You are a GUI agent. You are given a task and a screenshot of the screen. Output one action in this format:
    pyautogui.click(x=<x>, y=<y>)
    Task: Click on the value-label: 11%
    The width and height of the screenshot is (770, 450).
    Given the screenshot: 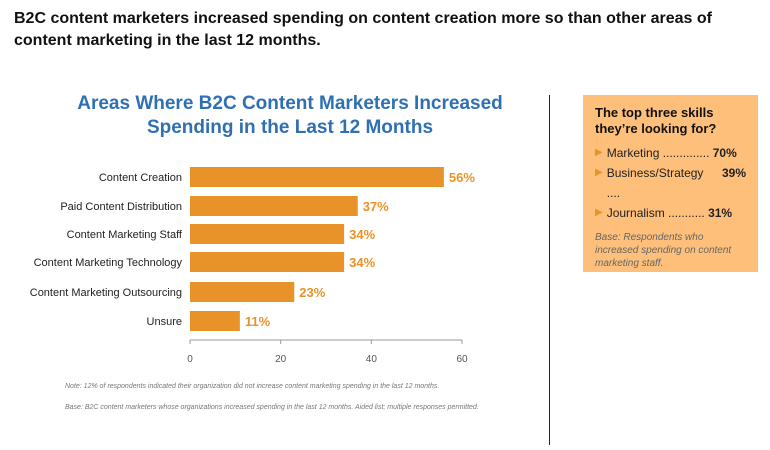 What is the action you would take?
    pyautogui.click(x=258, y=321)
    